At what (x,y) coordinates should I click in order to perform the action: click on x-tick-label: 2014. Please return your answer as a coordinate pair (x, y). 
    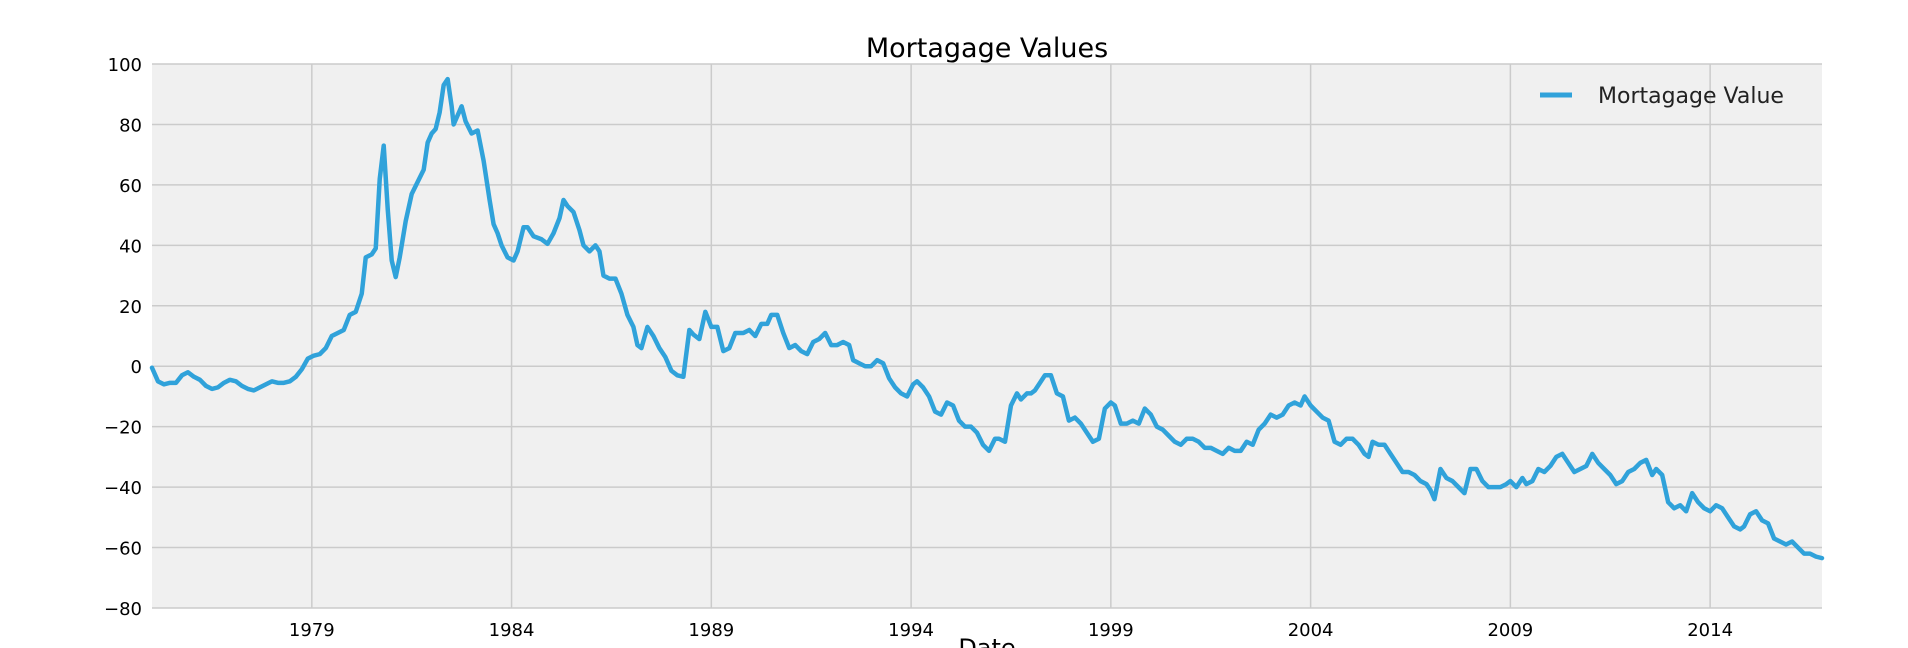
    Looking at the image, I should click on (1710, 630).